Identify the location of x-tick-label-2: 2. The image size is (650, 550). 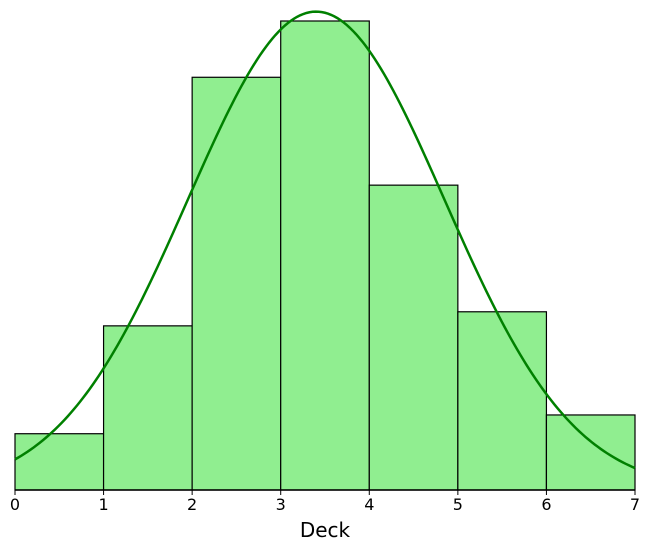
(192, 504).